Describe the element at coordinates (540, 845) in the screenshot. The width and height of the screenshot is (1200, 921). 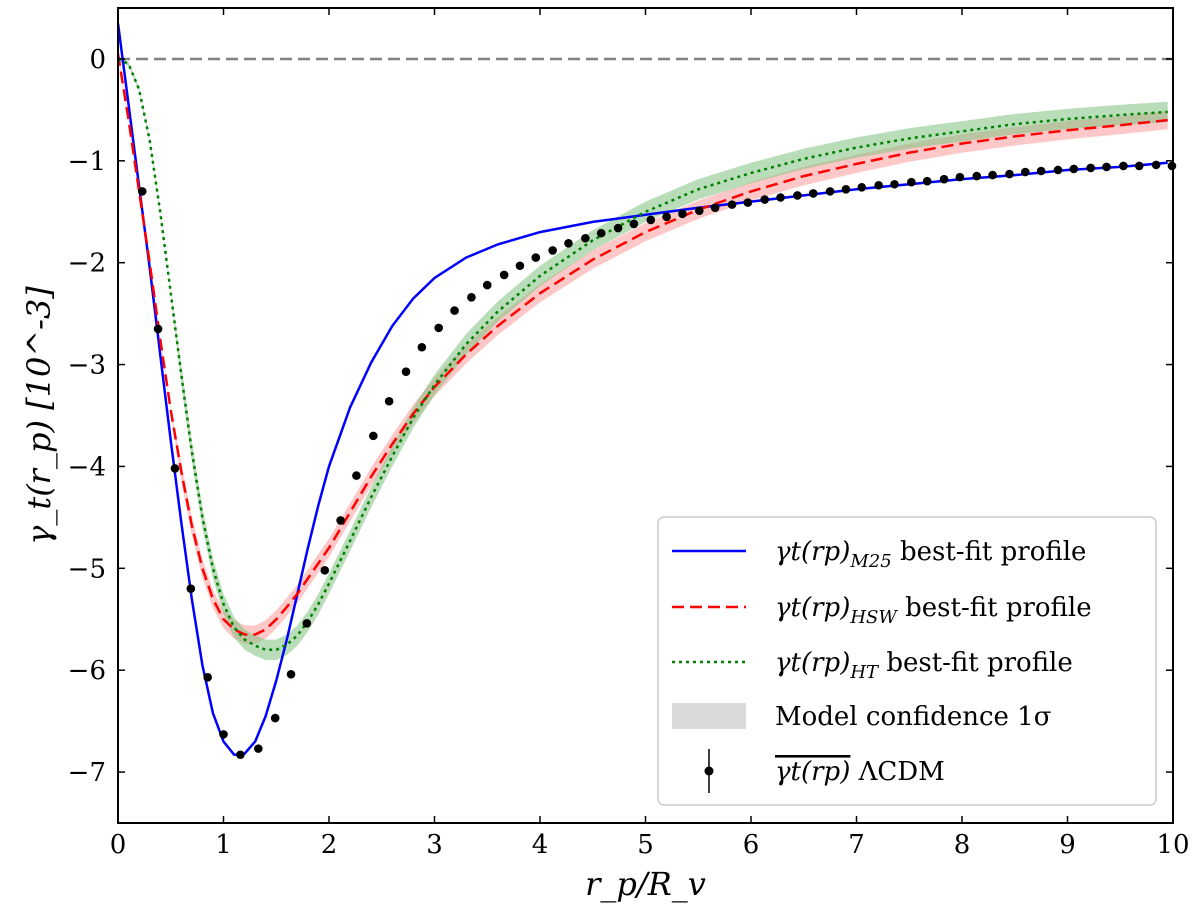
I see `x-tick-label: 4` at that location.